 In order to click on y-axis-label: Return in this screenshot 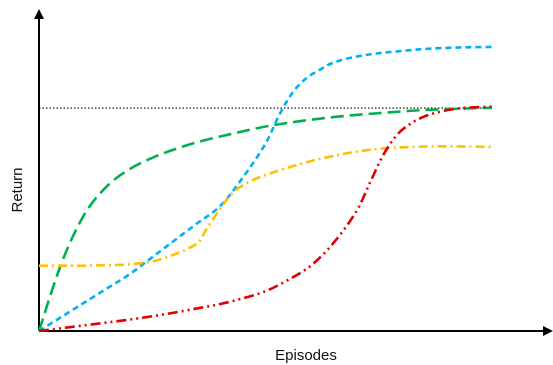, I will do `click(17, 189)`.